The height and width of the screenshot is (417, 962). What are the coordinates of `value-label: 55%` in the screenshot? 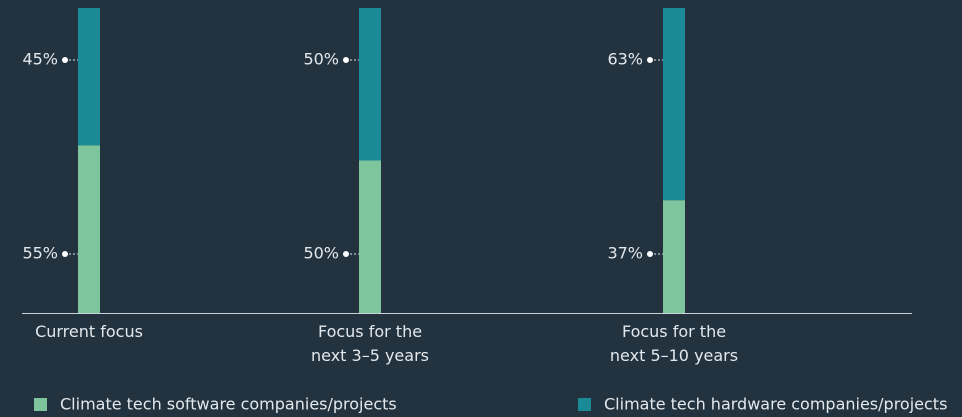 It's located at (40, 253).